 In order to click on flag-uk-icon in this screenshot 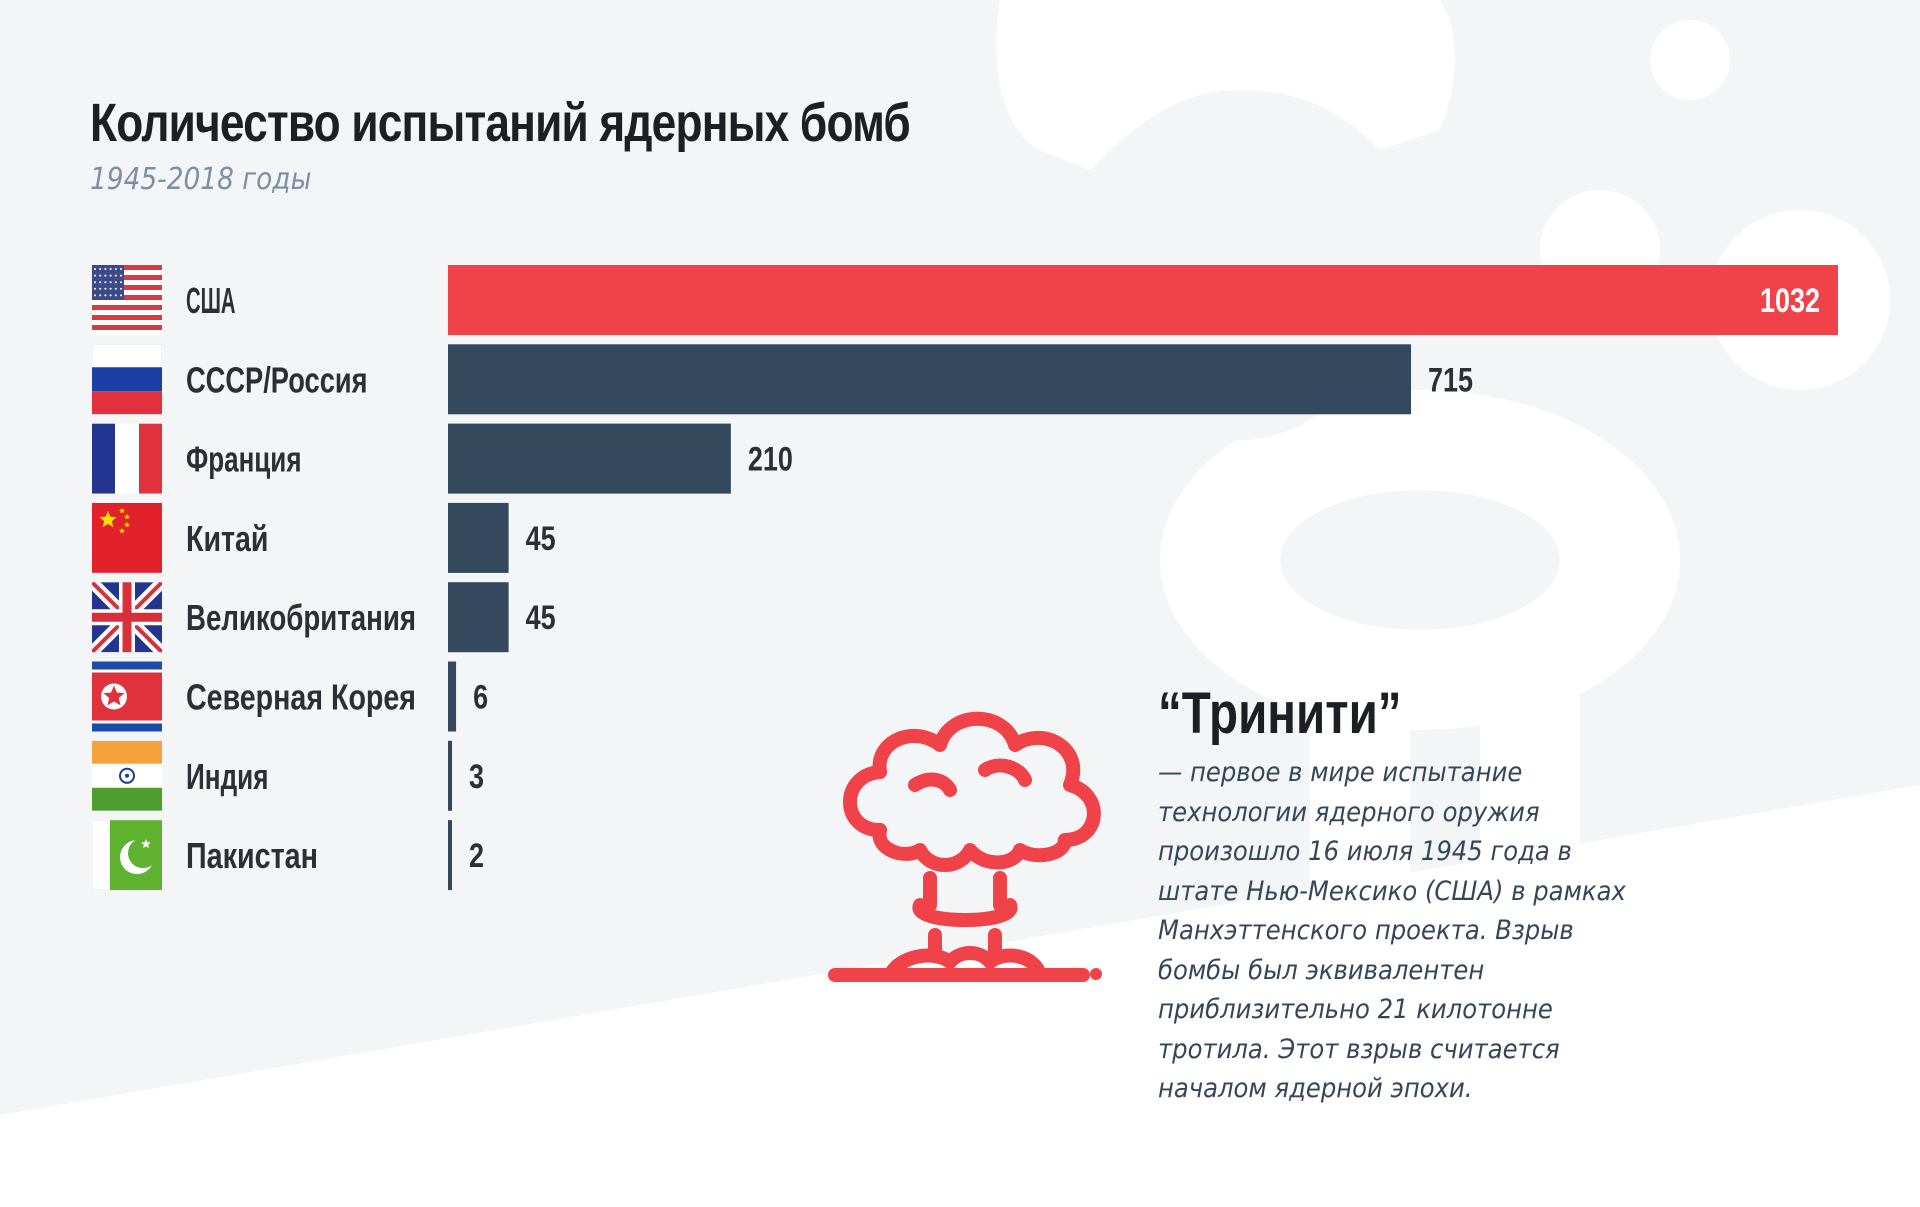, I will do `click(127, 617)`.